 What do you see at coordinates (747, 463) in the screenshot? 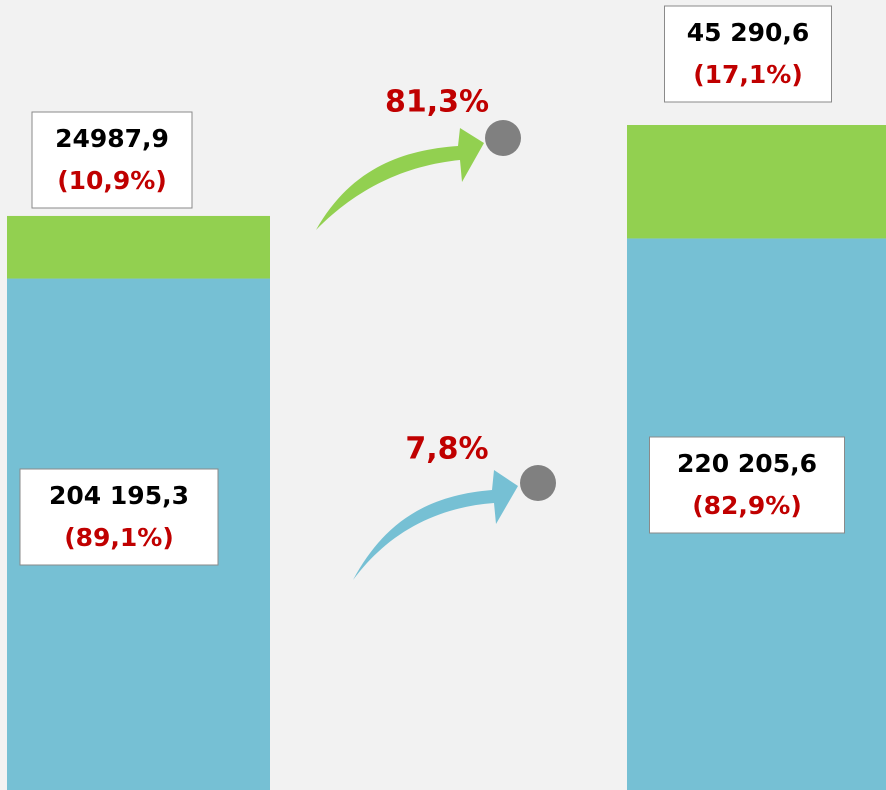
I see `value-label: 220 205,6` at bounding box center [747, 463].